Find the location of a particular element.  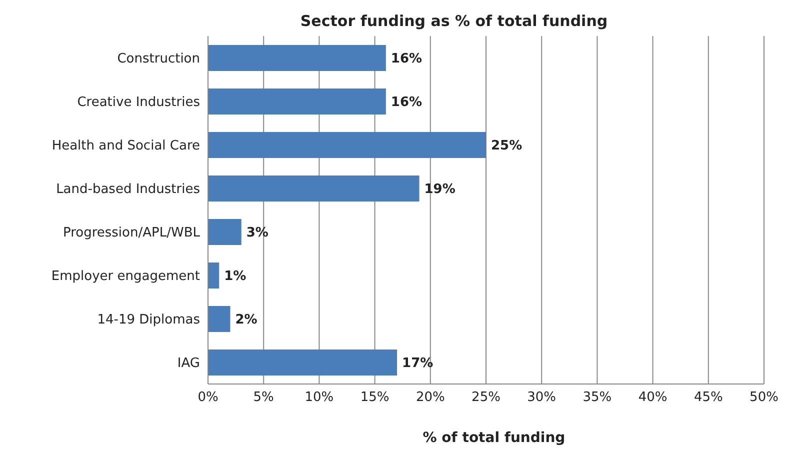

x-tick-label: 10% is located at coordinates (319, 398).